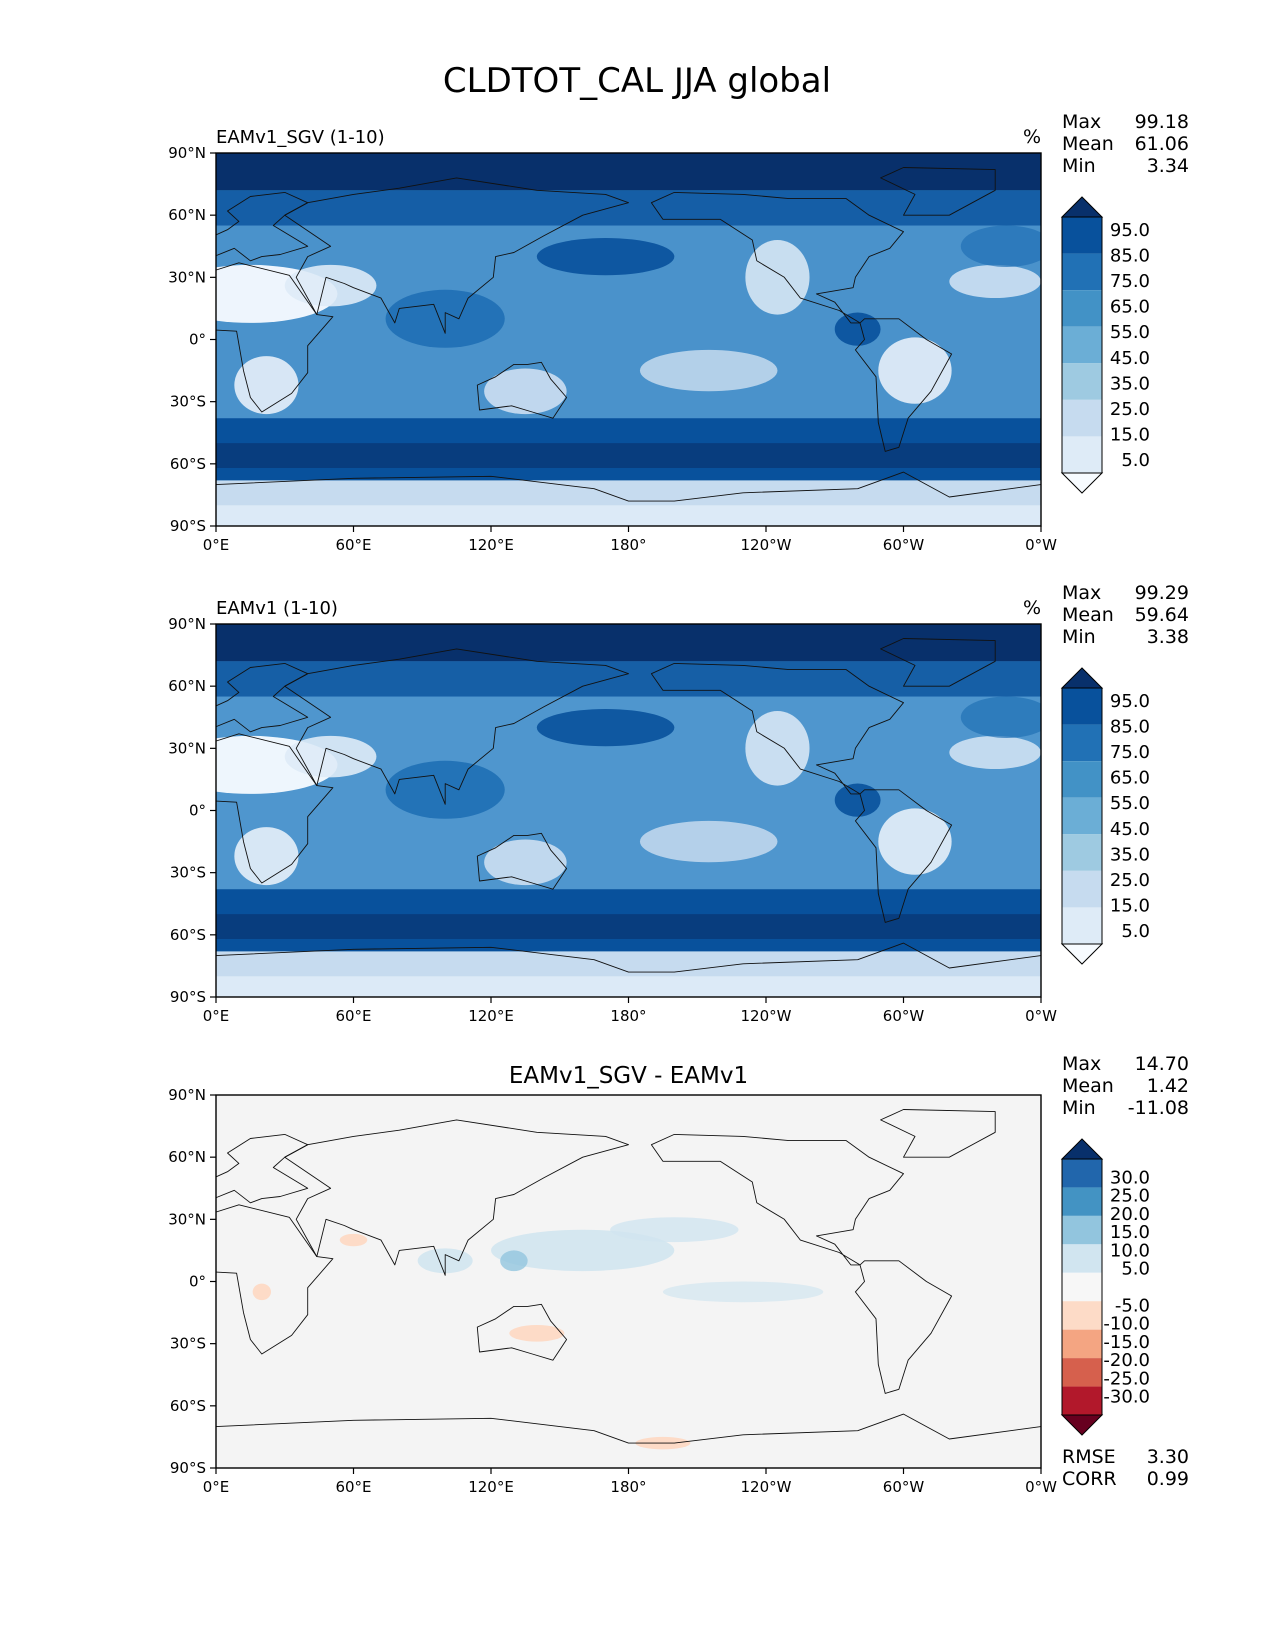 This screenshot has width=1275, height=1650. I want to click on x-tick-label: 120°W, so click(766, 545).